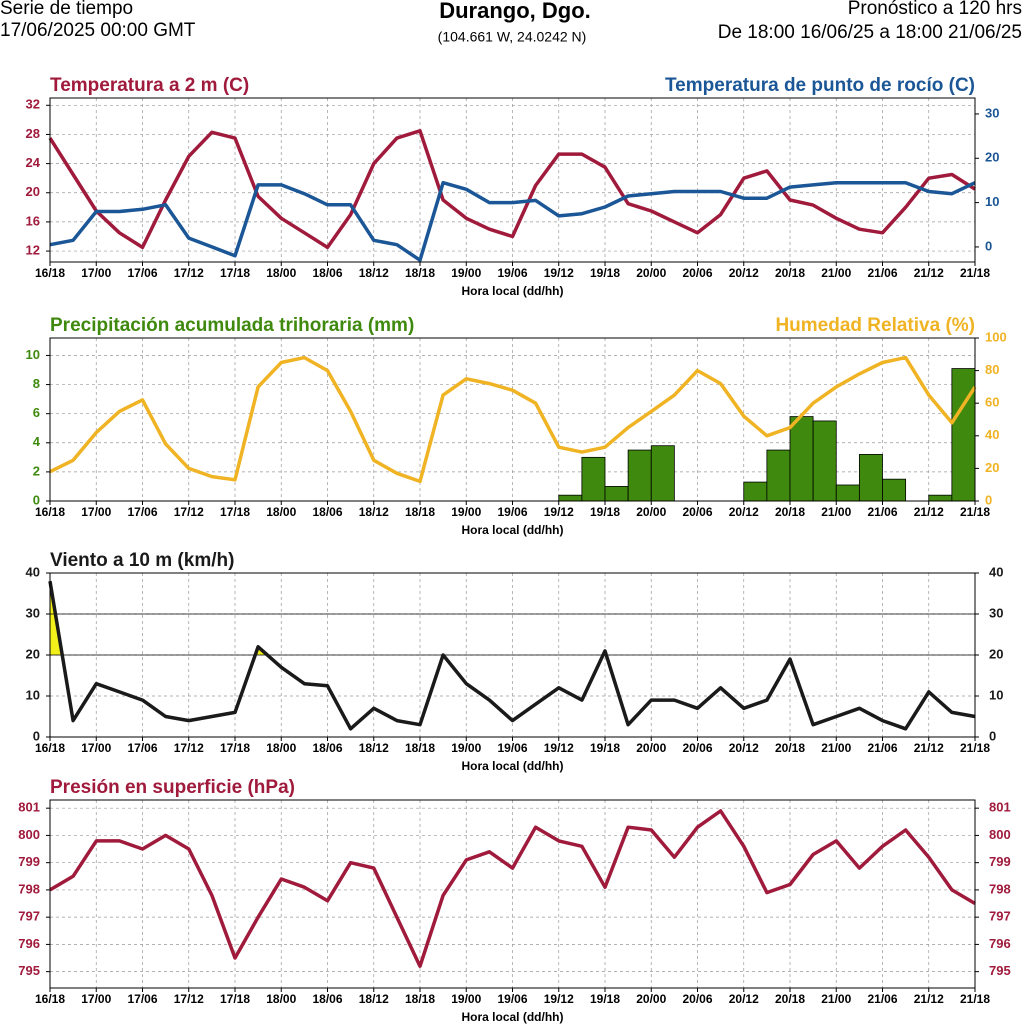 The image size is (1024, 1024). What do you see at coordinates (996, 336) in the screenshot?
I see `y2-tick-label: 100` at bounding box center [996, 336].